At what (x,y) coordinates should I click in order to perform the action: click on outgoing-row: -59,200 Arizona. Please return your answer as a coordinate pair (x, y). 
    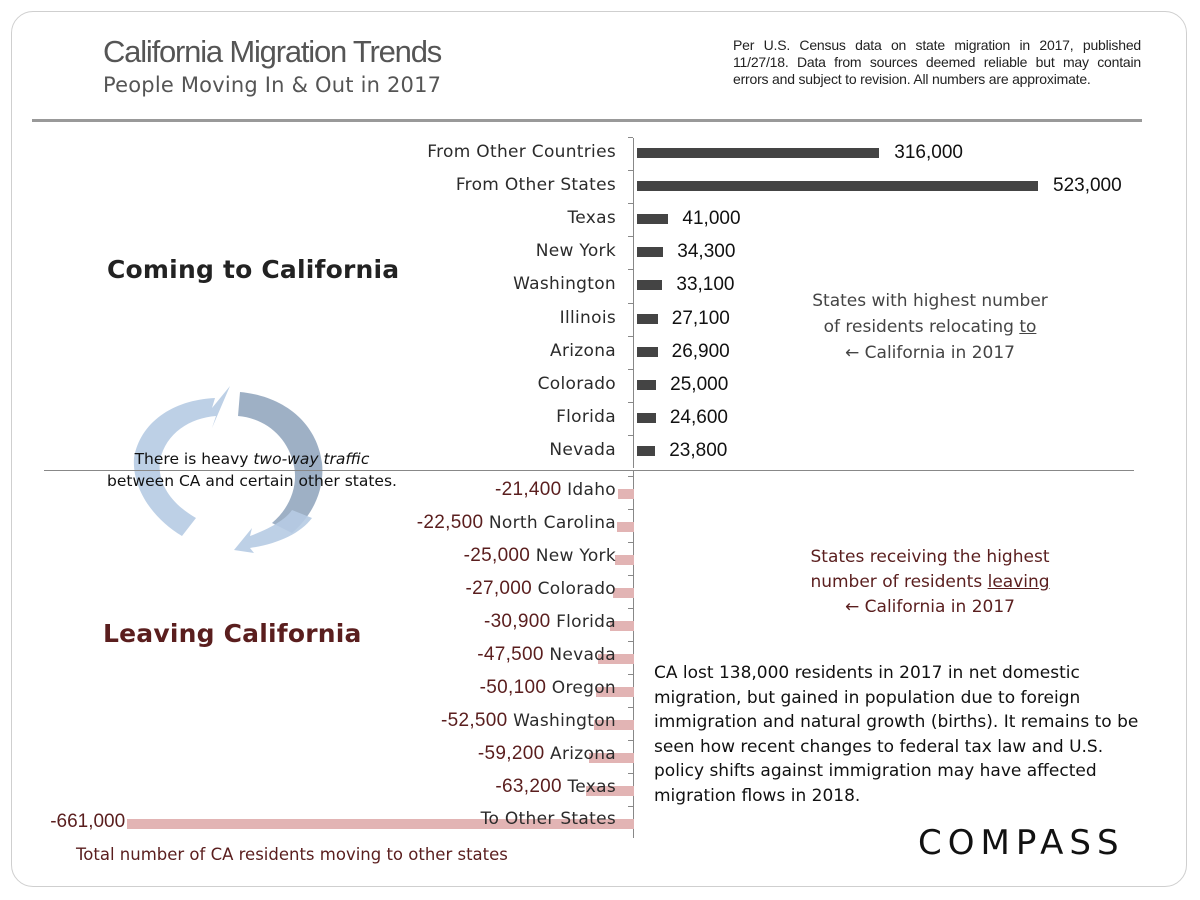
    Looking at the image, I should click on (547, 754).